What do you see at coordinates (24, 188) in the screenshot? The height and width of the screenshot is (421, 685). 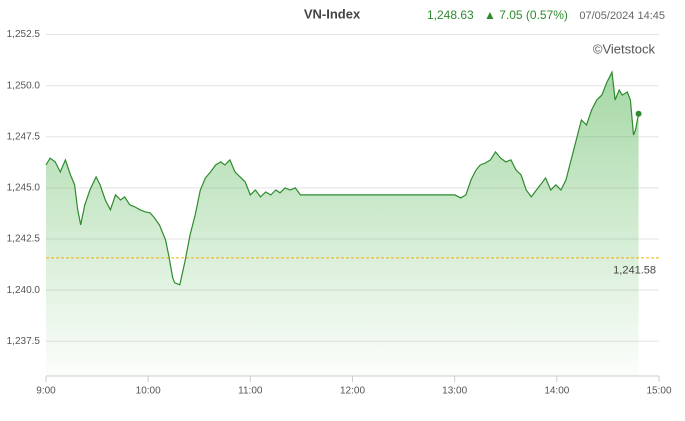 I see `y-tick-label: 1,245.0` at bounding box center [24, 188].